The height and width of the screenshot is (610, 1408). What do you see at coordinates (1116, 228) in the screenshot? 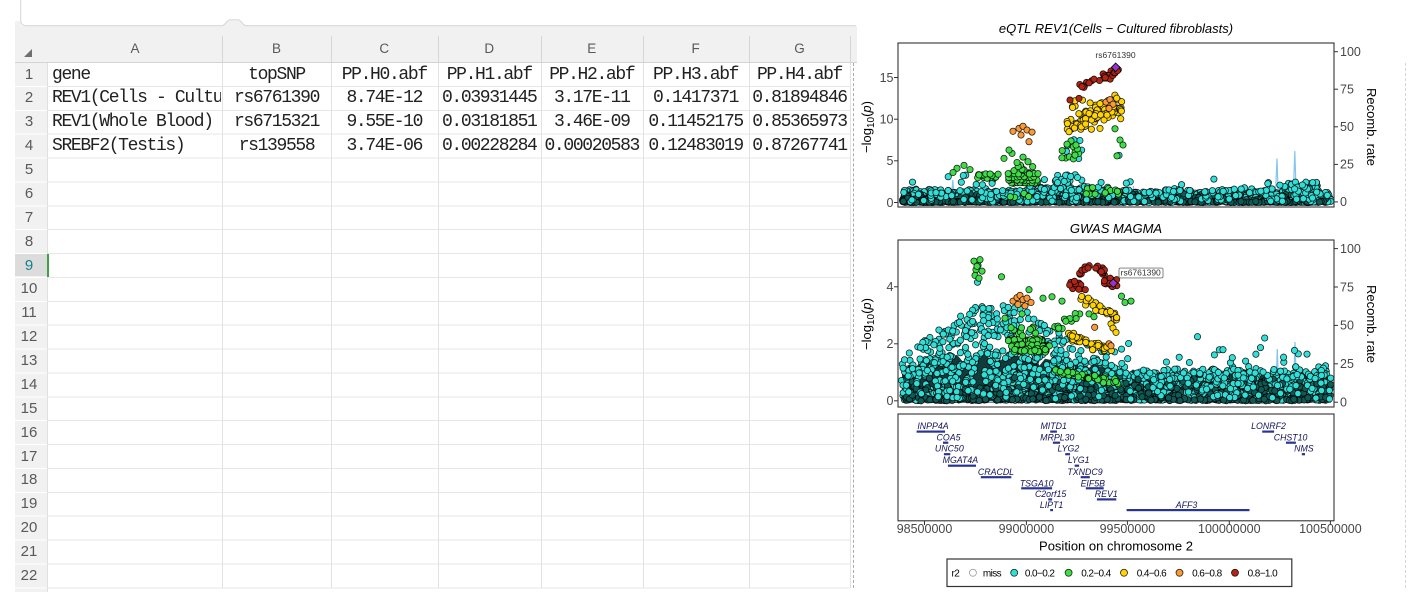
I see `svg-text: GWAS MAGMA` at bounding box center [1116, 228].